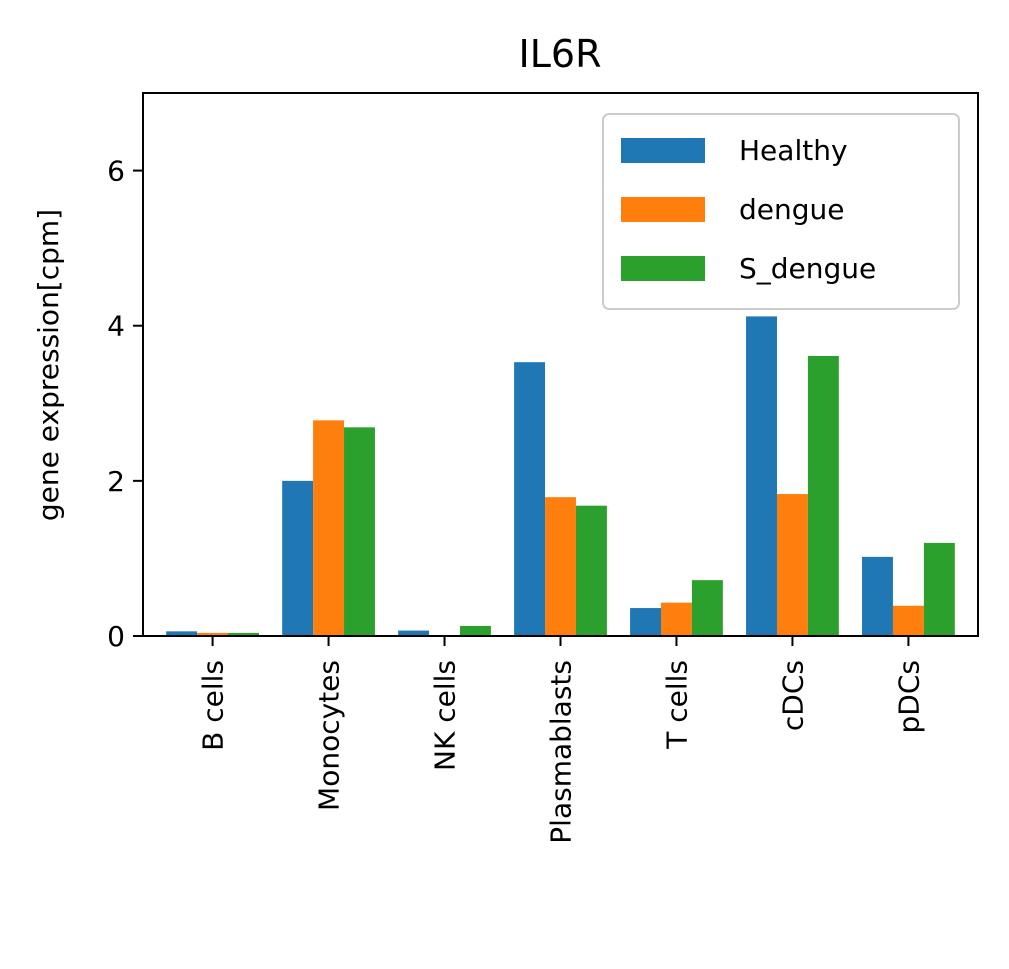 Image resolution: width=1009 pixels, height=969 pixels. Describe the element at coordinates (116, 326) in the screenshot. I see `y-tick-label: 4` at that location.